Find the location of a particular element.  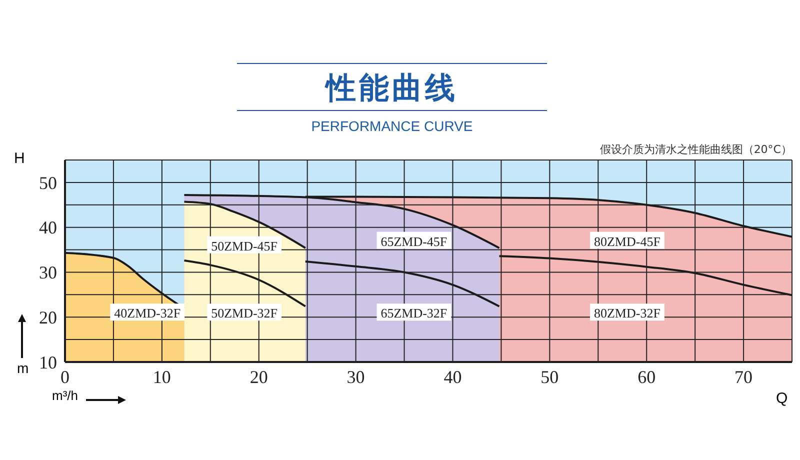

y-tick-label: 40 is located at coordinates (48, 228).